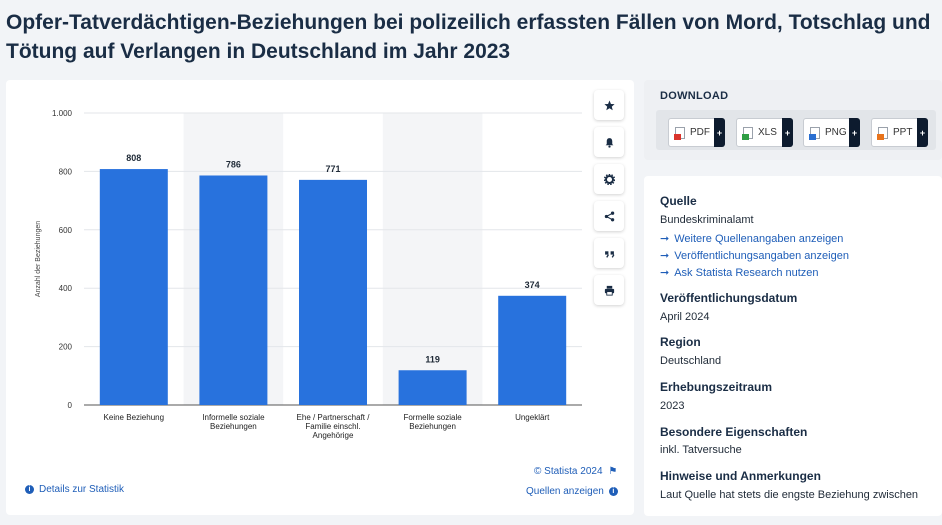  I want to click on x-tick-label: Angehörige, so click(333, 435).